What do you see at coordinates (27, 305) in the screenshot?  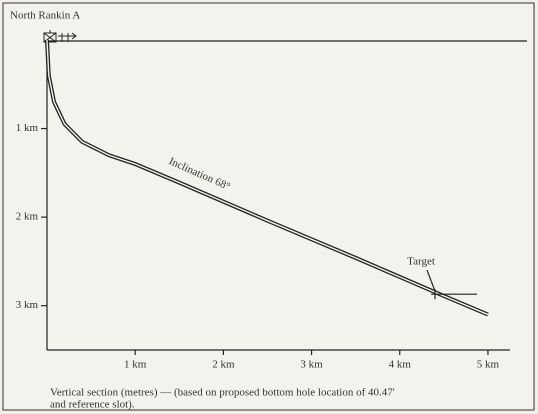 I see `y-tick-label: 3 km` at bounding box center [27, 305].